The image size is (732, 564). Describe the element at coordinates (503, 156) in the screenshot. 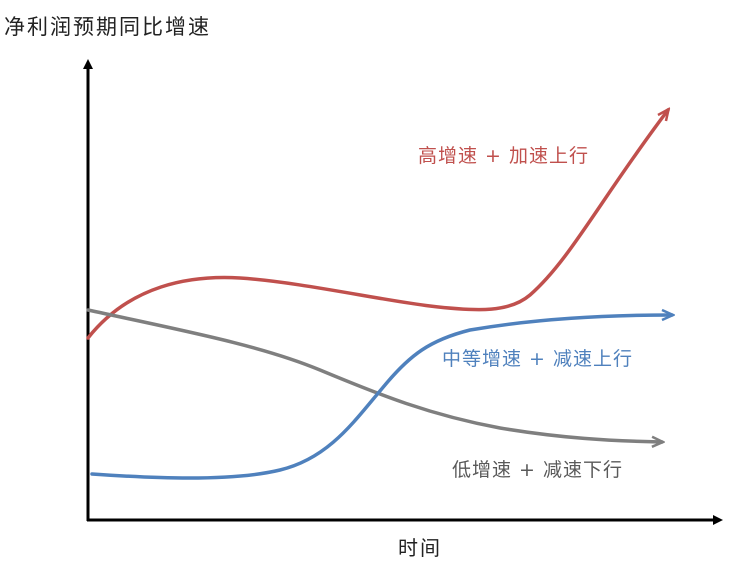

I see `curve-label-high: 高增速 + 加速上行` at that location.